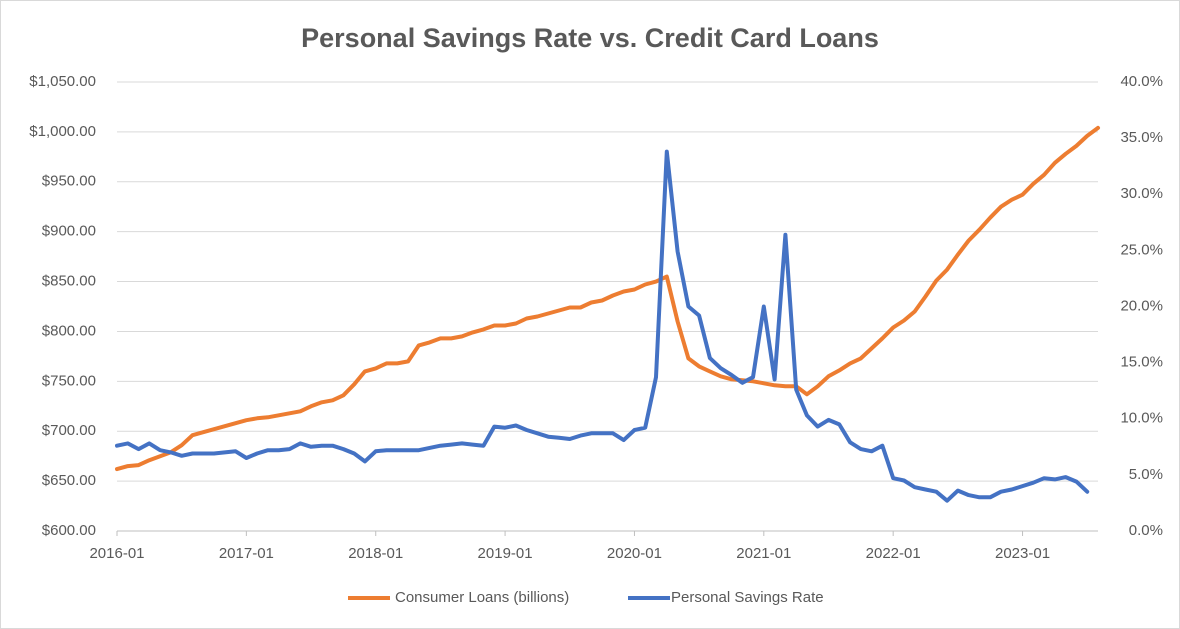 The height and width of the screenshot is (629, 1180). What do you see at coordinates (1141, 418) in the screenshot?
I see `y2-tick-label: 10.0%` at bounding box center [1141, 418].